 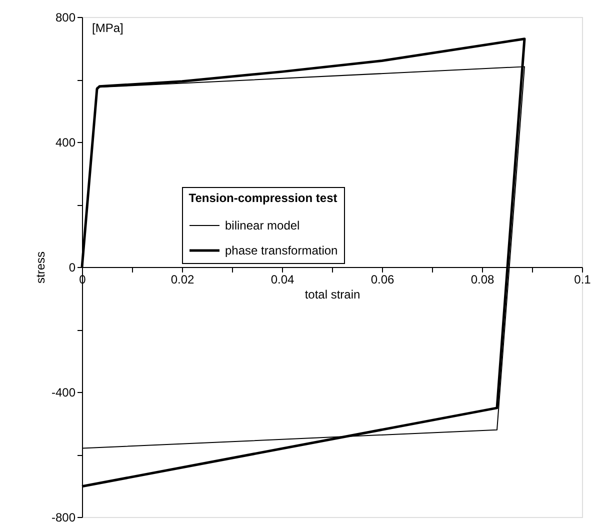 What do you see at coordinates (262, 225) in the screenshot?
I see `legend-label: bilinear model` at bounding box center [262, 225].